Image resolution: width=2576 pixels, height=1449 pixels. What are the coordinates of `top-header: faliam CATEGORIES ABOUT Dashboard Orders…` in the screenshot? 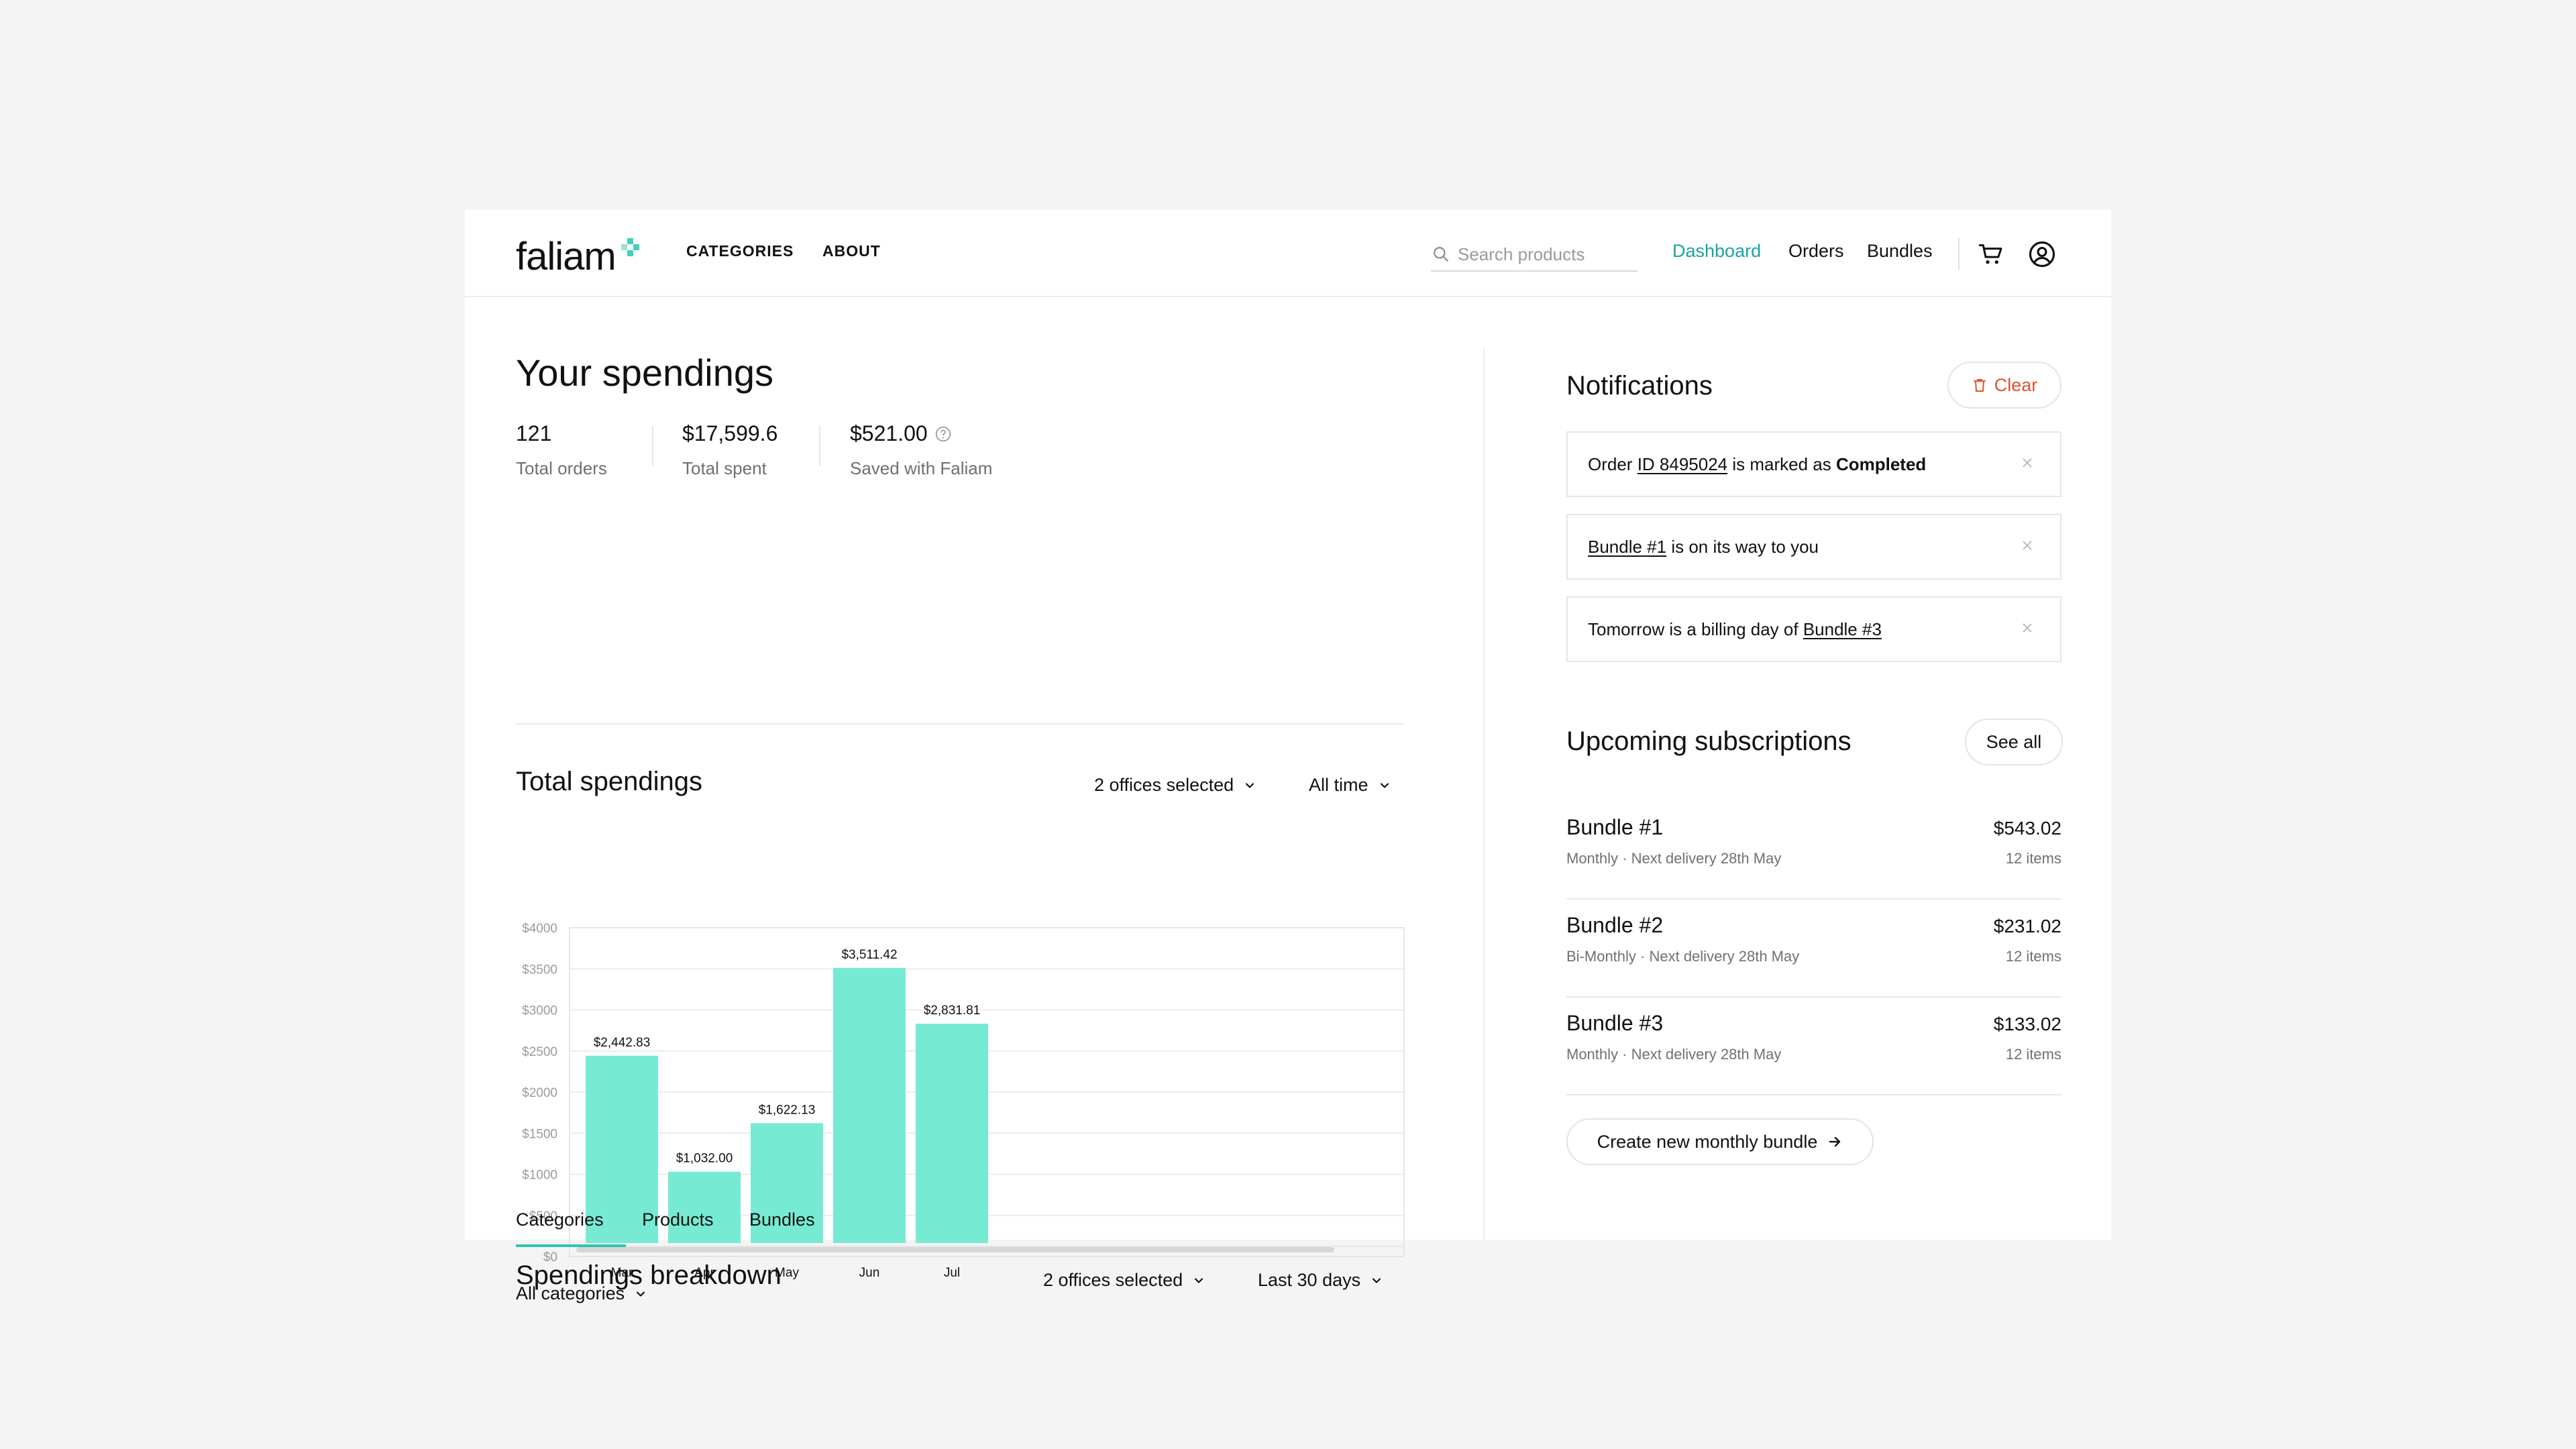 It's located at (1288, 253).